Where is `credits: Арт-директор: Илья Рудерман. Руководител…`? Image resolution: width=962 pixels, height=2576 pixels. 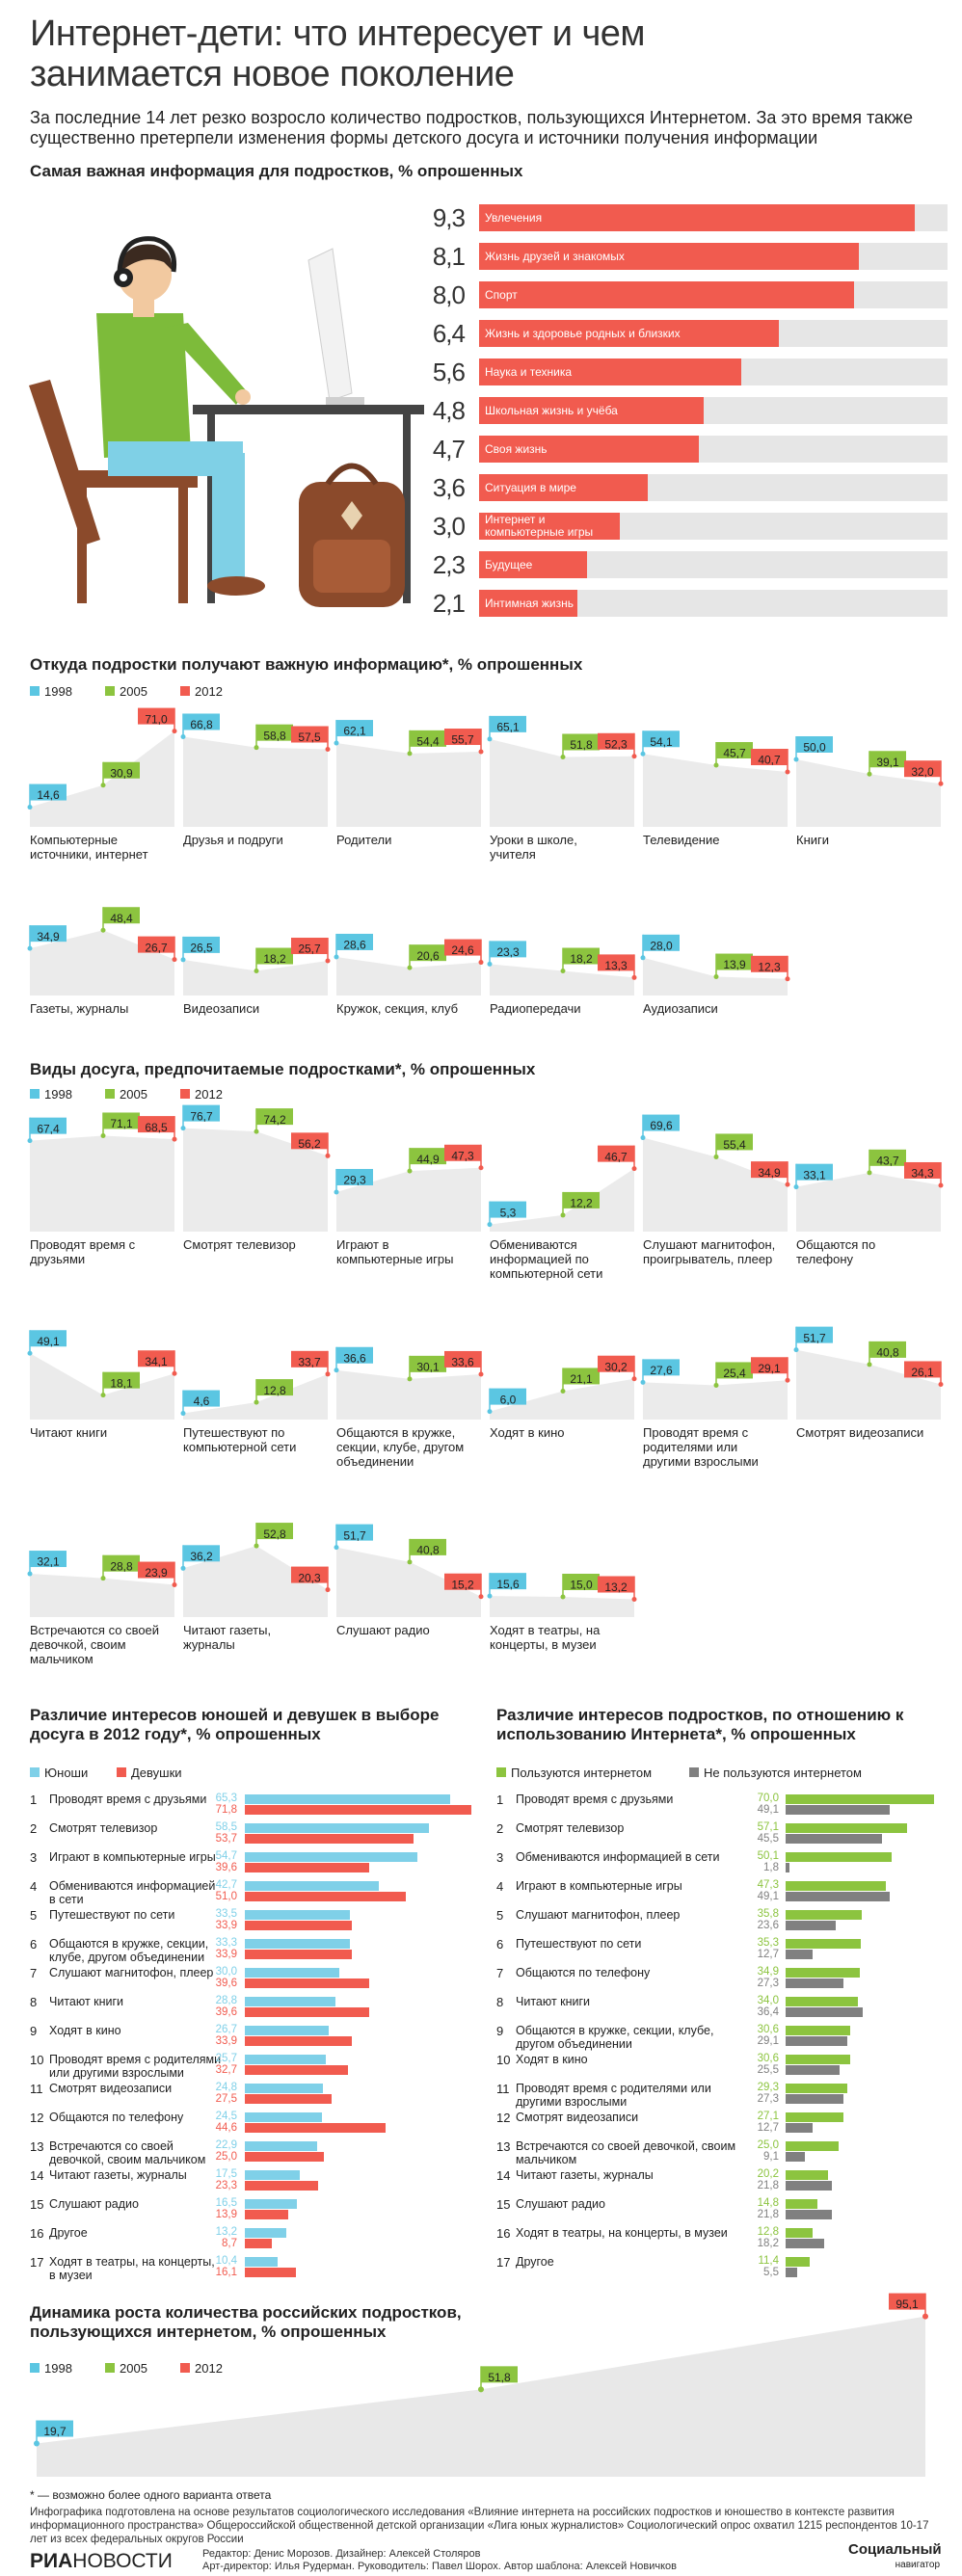
credits: Арт-директор: Илья Рудерман. Руководител… is located at coordinates (440, 2566).